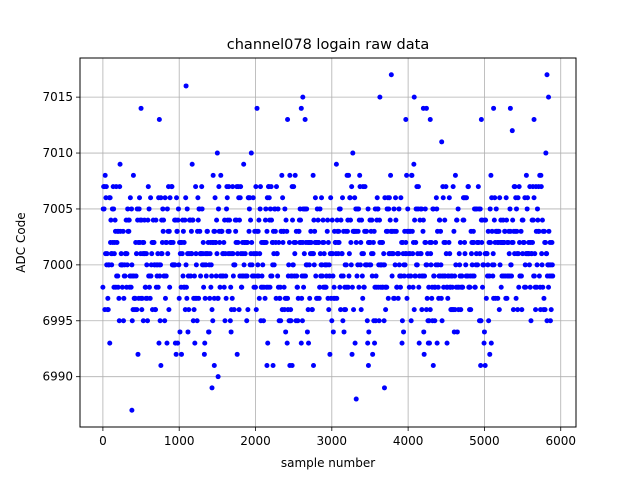  I want to click on y-tick-label: 7000, so click(57, 265).